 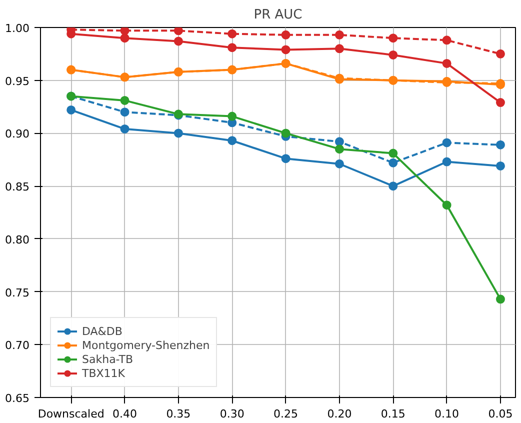 I want to click on x-tick-label: 0.40, so click(x=125, y=414).